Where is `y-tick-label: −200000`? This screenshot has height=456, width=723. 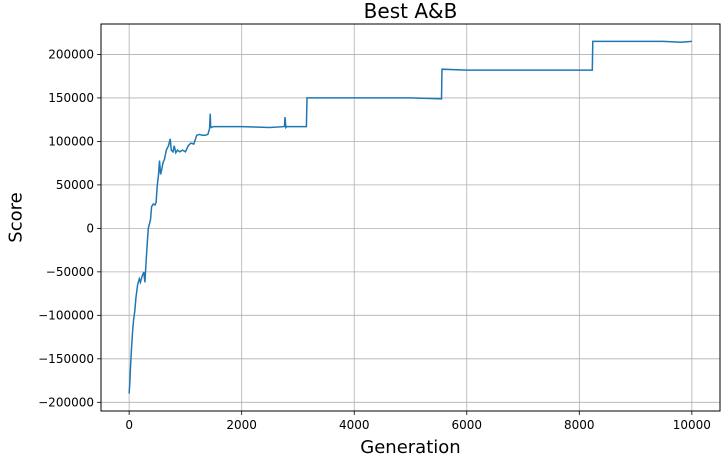 y-tick-label: −200000 is located at coordinates (66, 402).